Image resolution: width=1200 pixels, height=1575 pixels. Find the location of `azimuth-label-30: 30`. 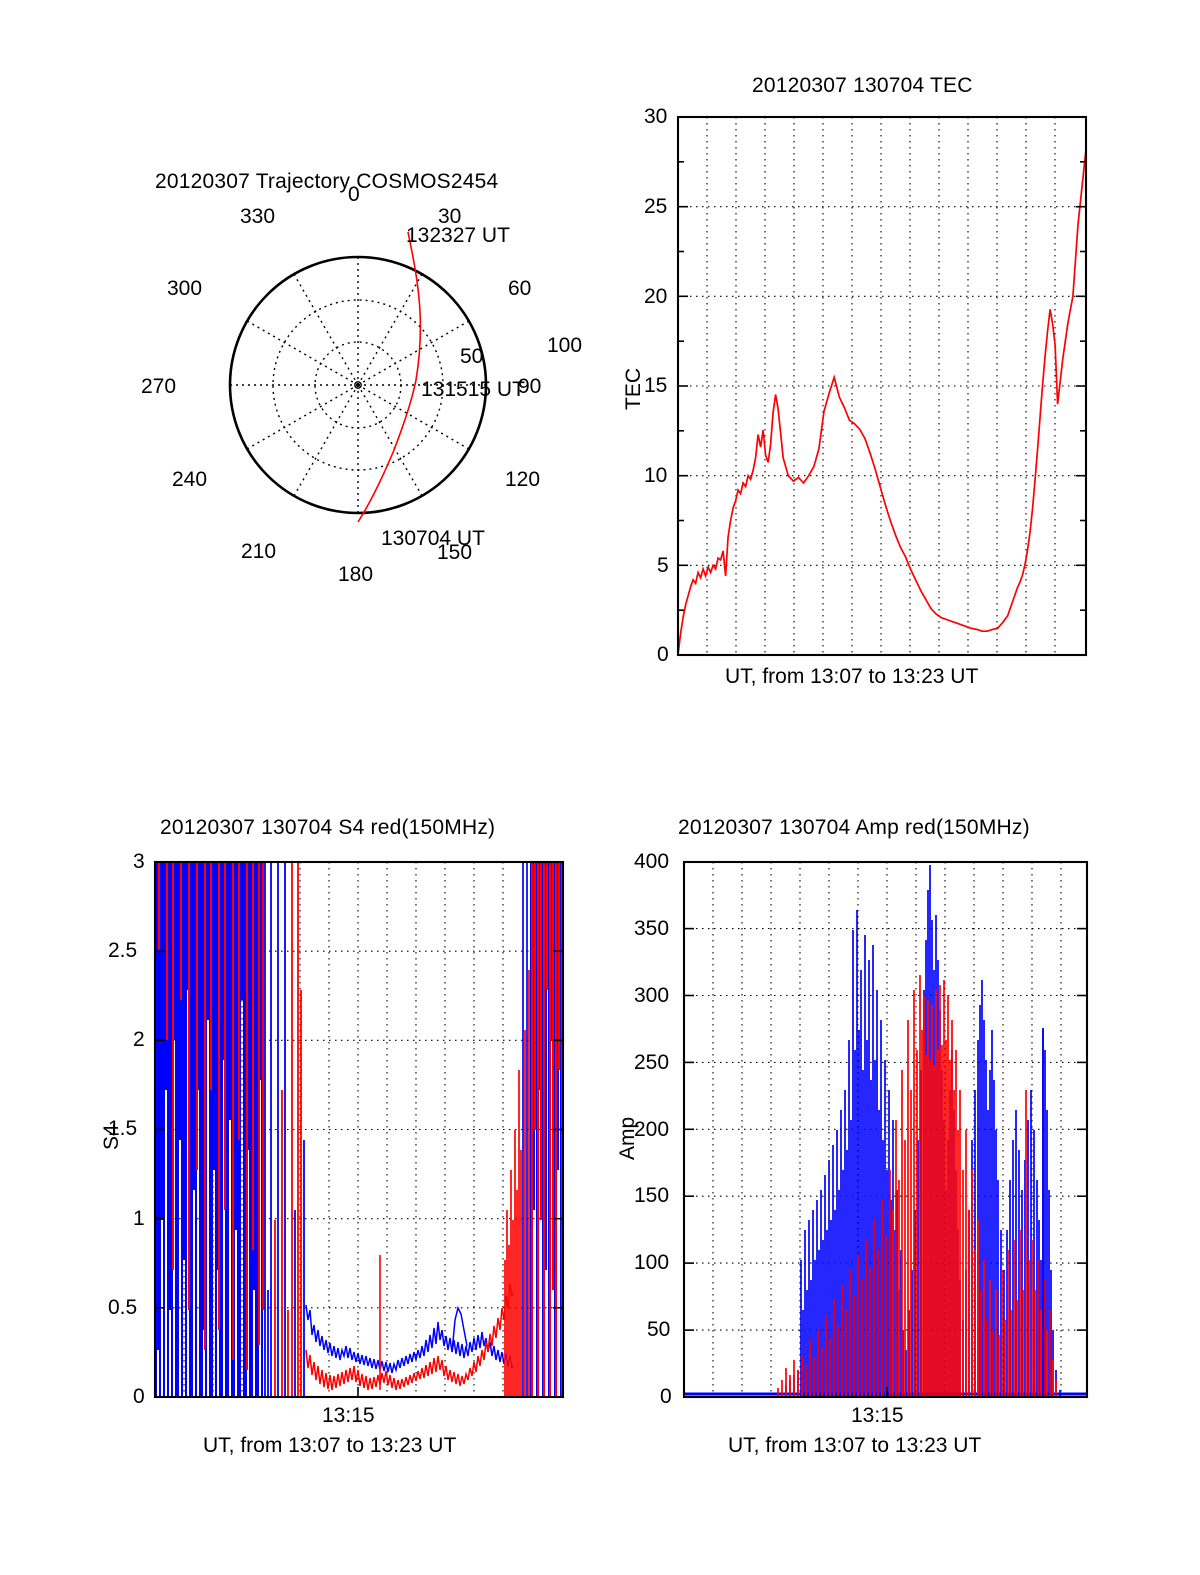

azimuth-label-30: 30 is located at coordinates (450, 216).